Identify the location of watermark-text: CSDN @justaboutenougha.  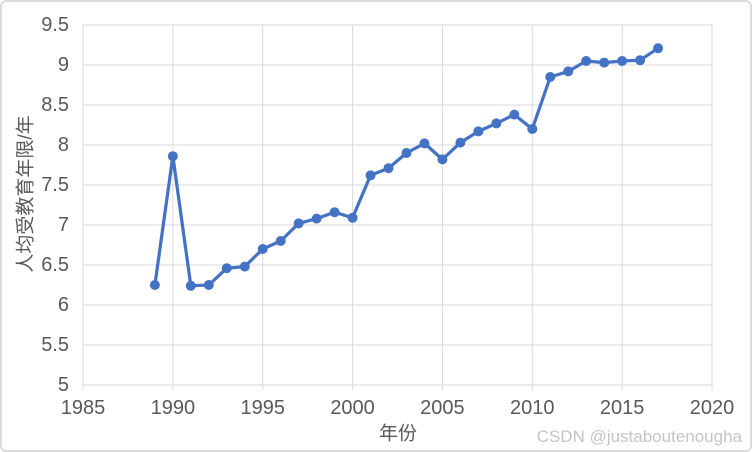
(639, 436).